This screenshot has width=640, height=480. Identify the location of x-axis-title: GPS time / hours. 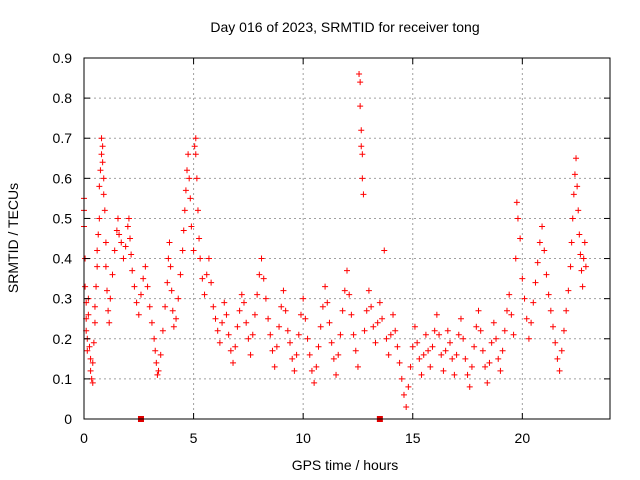
(345, 465).